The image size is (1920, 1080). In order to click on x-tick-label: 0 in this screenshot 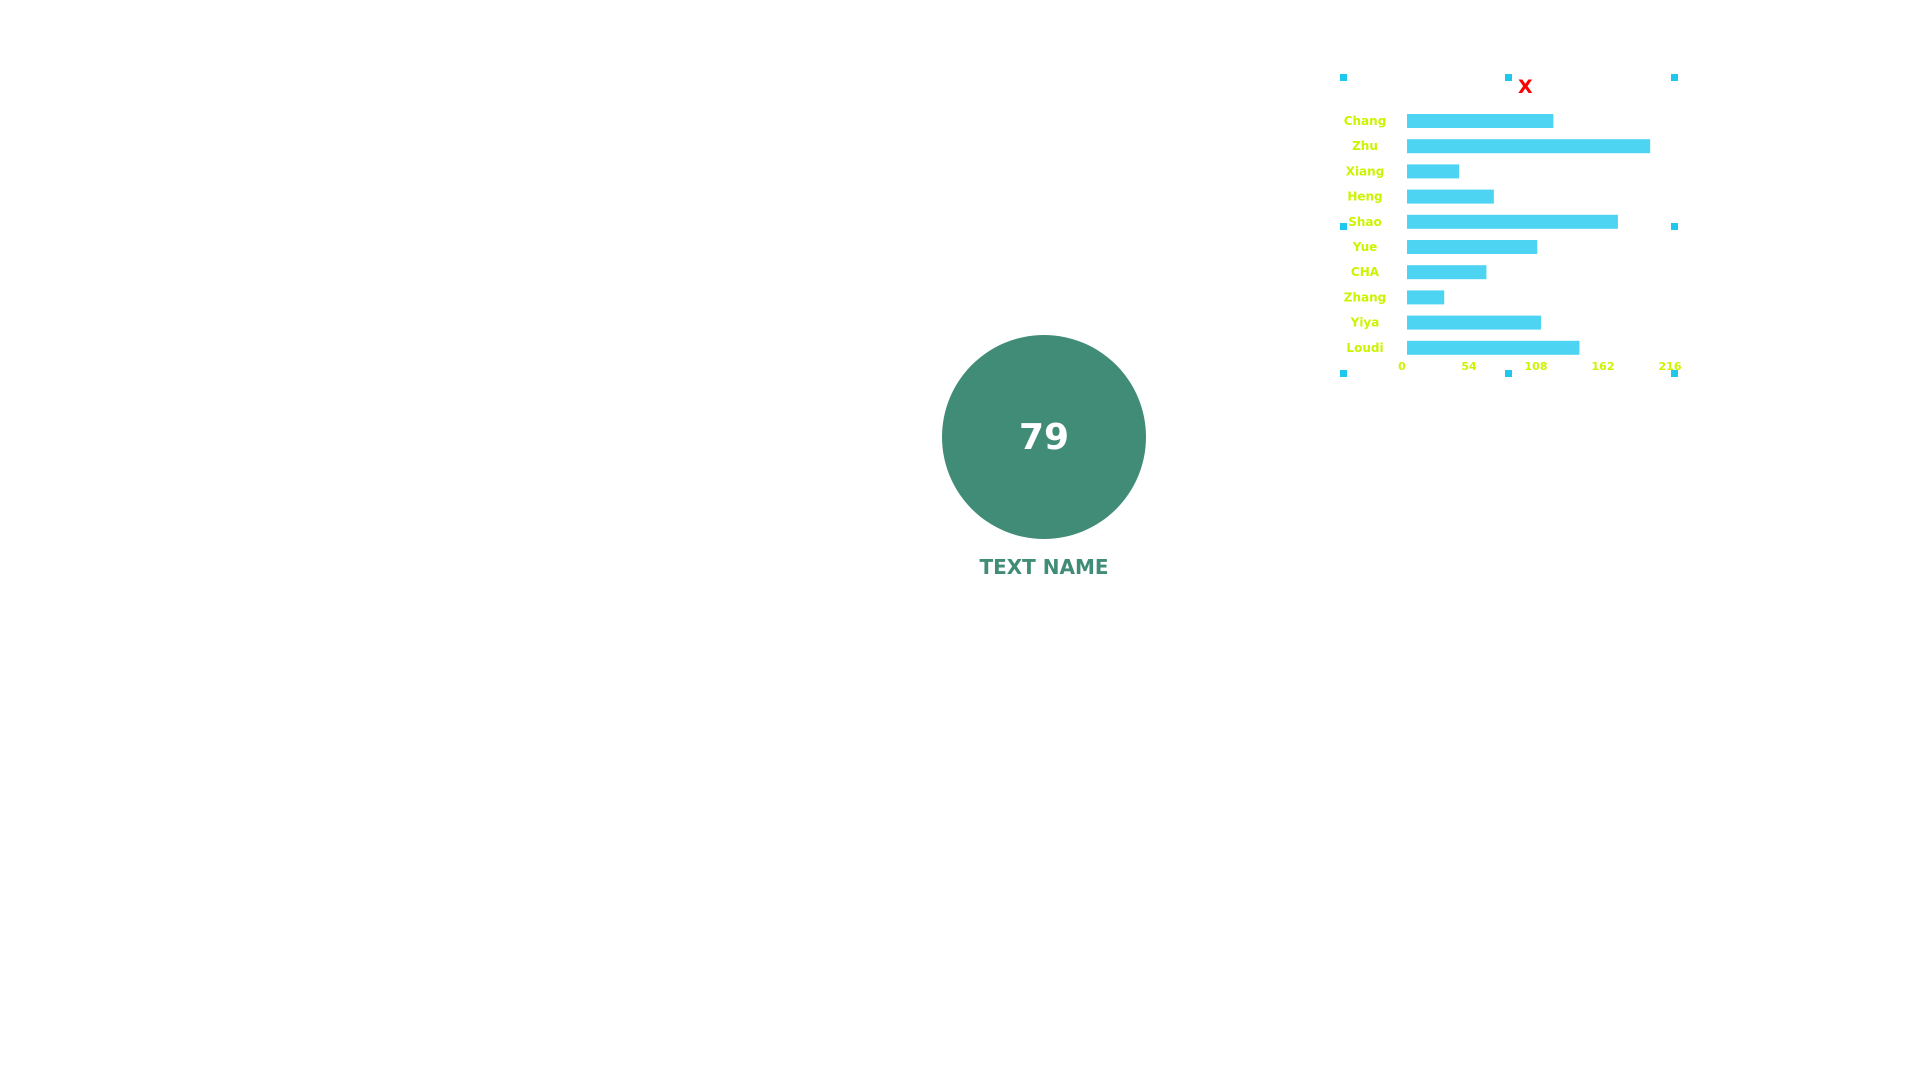, I will do `click(1402, 366)`.